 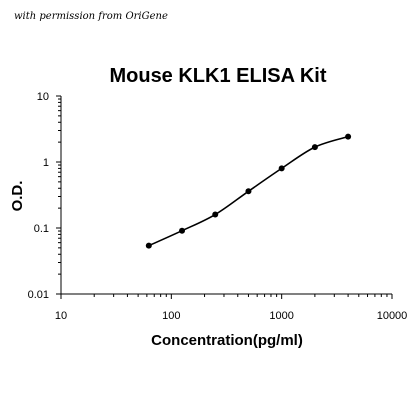 I want to click on data-points-layer, so click(x=248, y=191).